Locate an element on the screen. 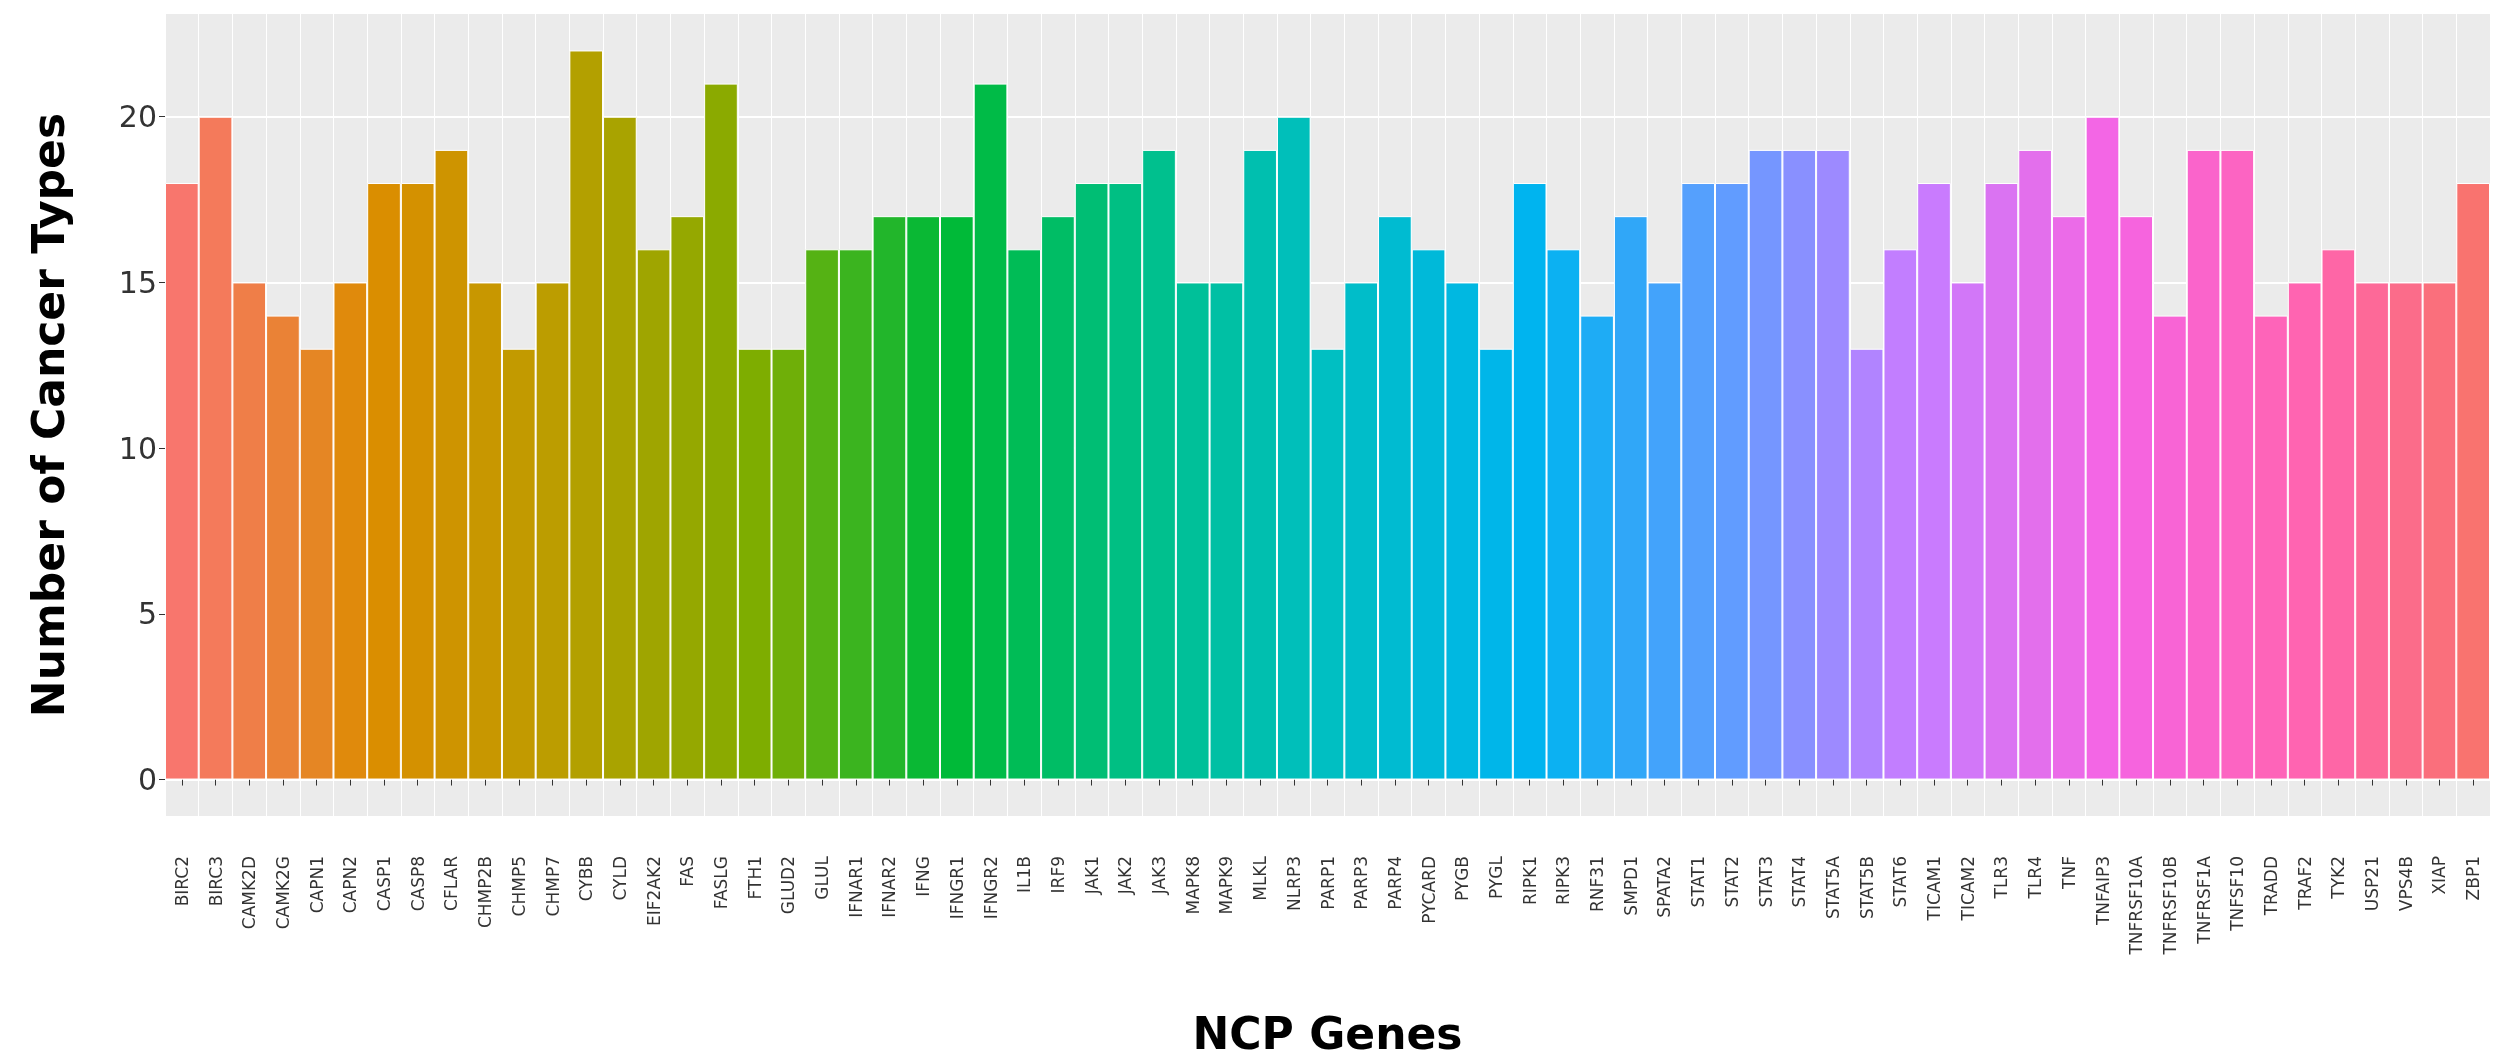 This screenshot has width=2508, height=1060. x-tick-label: TNFRSF1A is located at coordinates (2203, 900).